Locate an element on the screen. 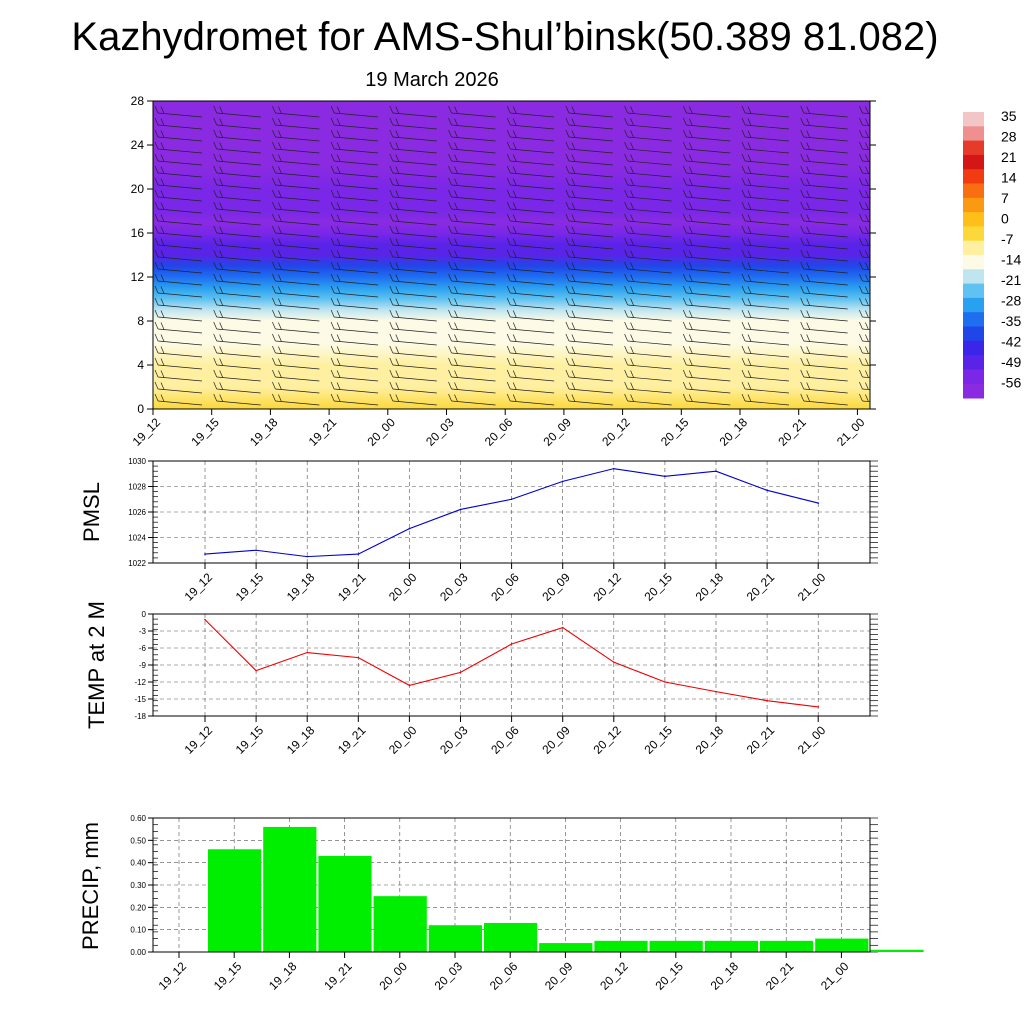  xs-x-tick-label: 21_00 is located at coordinates (851, 432).